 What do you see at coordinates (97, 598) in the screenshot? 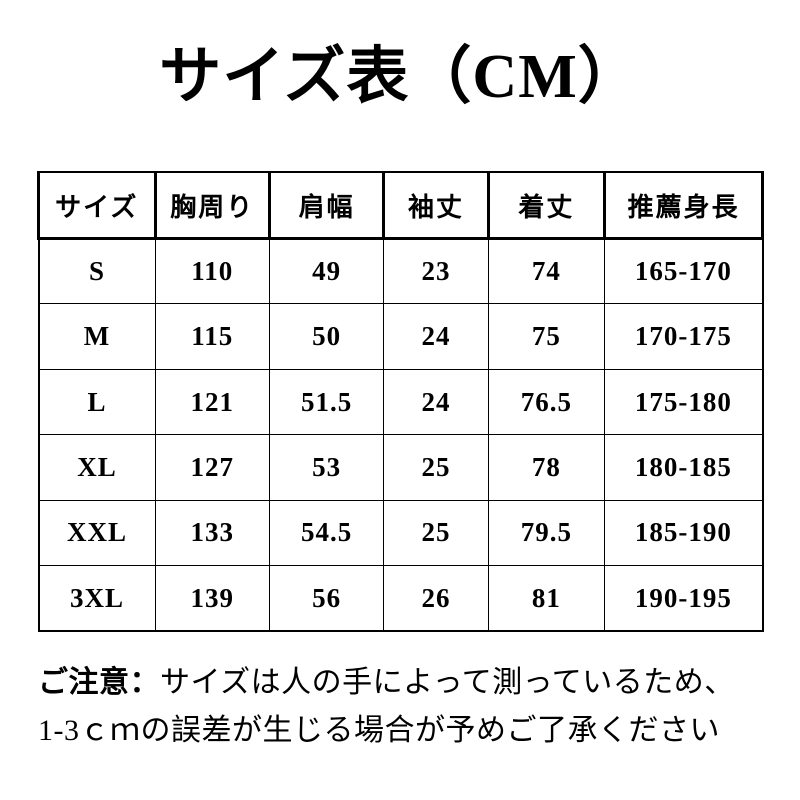
I see `table-cell: 3XL` at bounding box center [97, 598].